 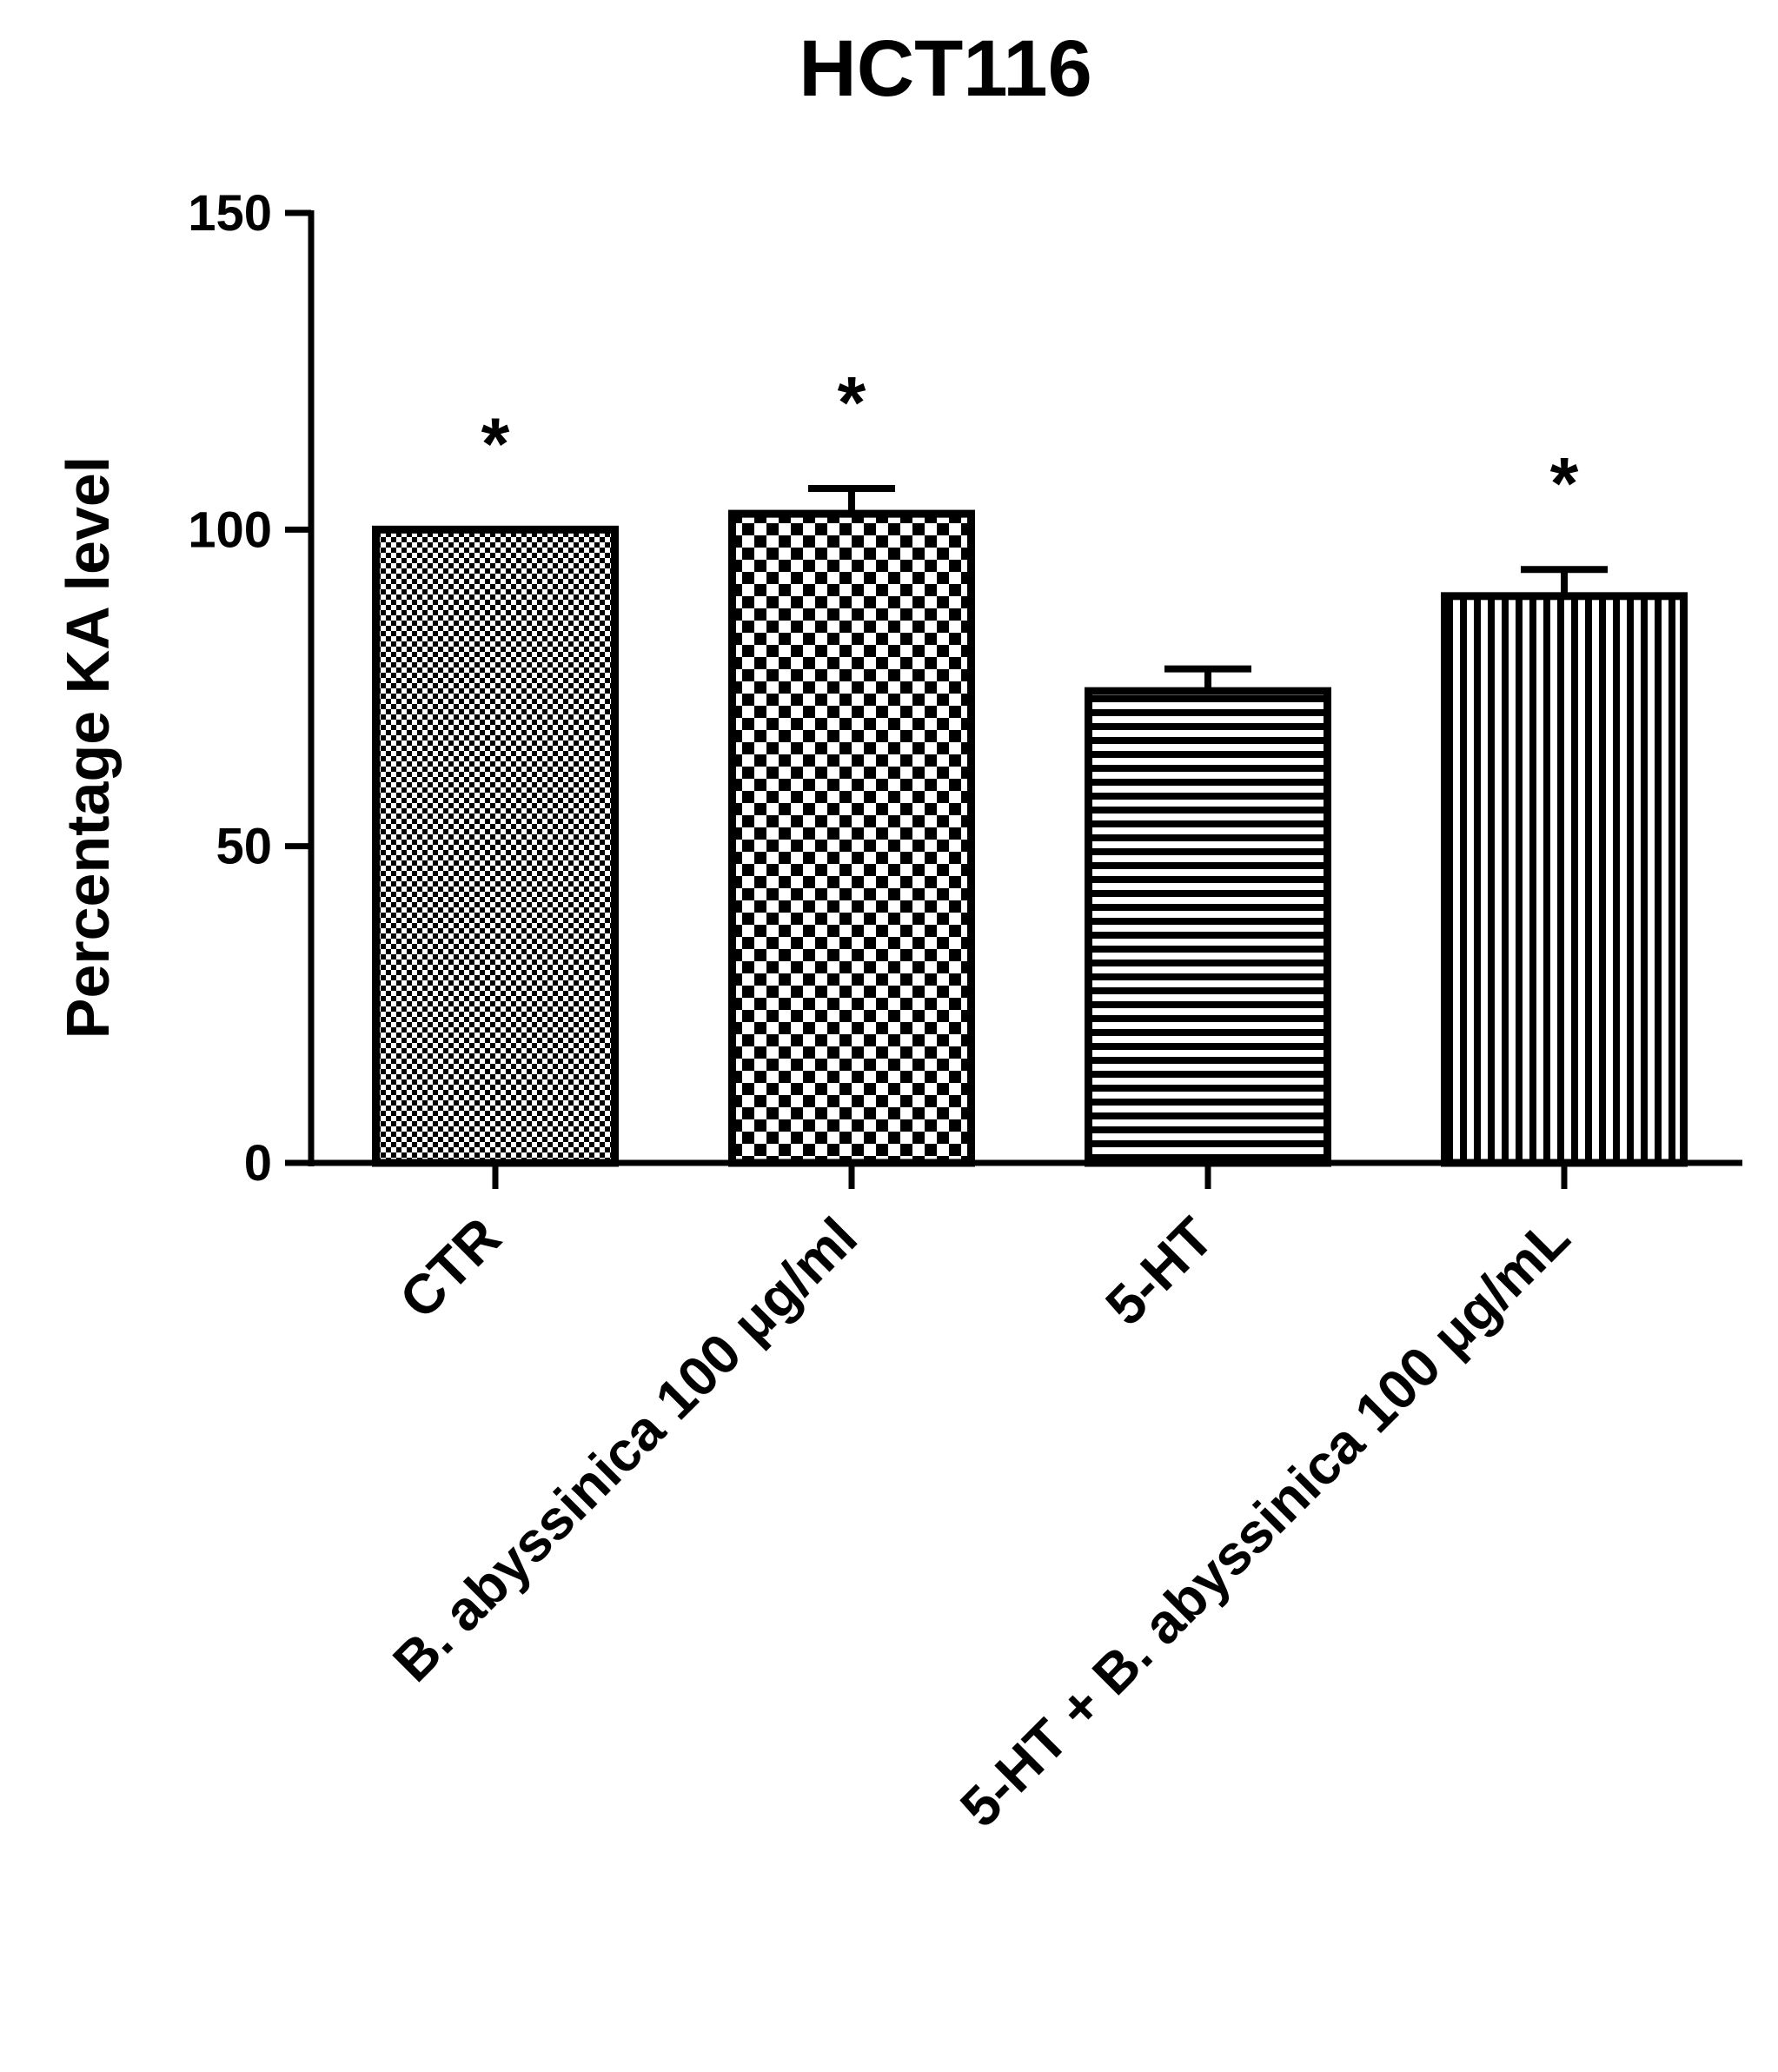 What do you see at coordinates (945, 68) in the screenshot?
I see `chart-title: HCT116` at bounding box center [945, 68].